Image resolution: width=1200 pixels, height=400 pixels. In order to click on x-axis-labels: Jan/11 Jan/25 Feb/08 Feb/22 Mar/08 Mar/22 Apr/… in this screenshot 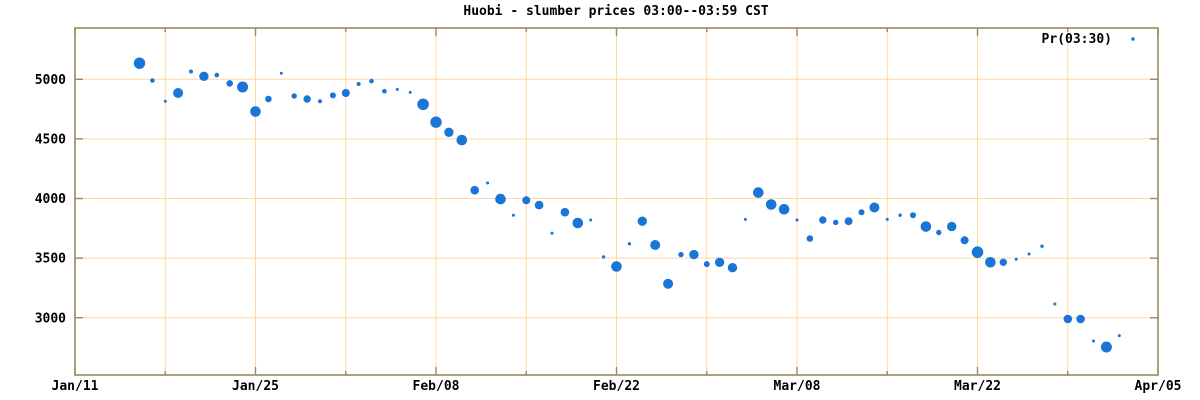, I will do `click(617, 386)`.